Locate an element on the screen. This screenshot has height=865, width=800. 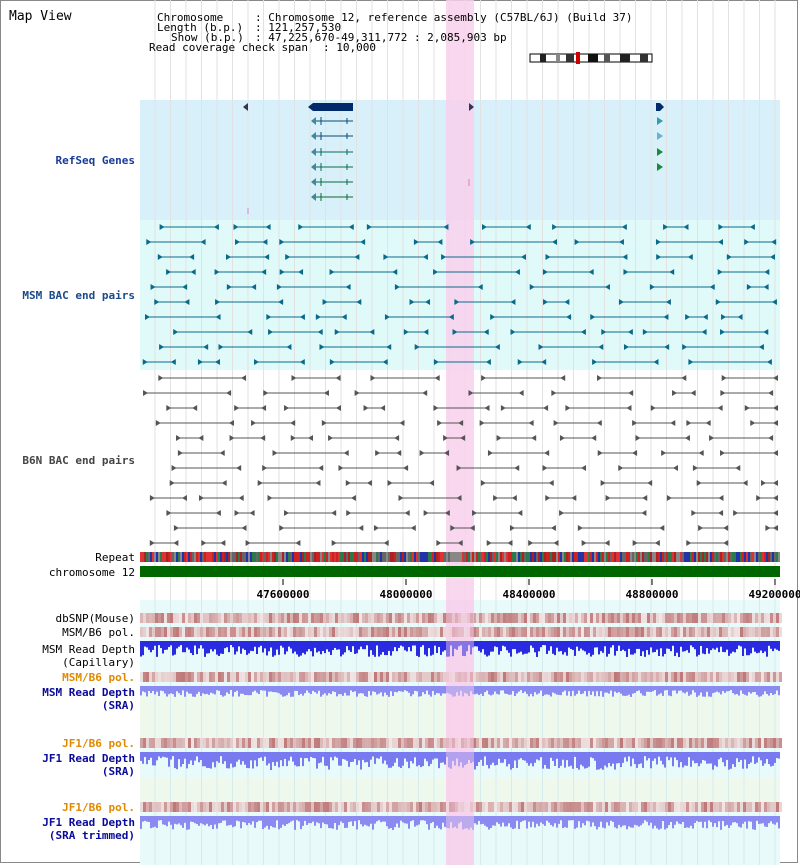
refseq-gene-arrow is located at coordinates (310, 107).